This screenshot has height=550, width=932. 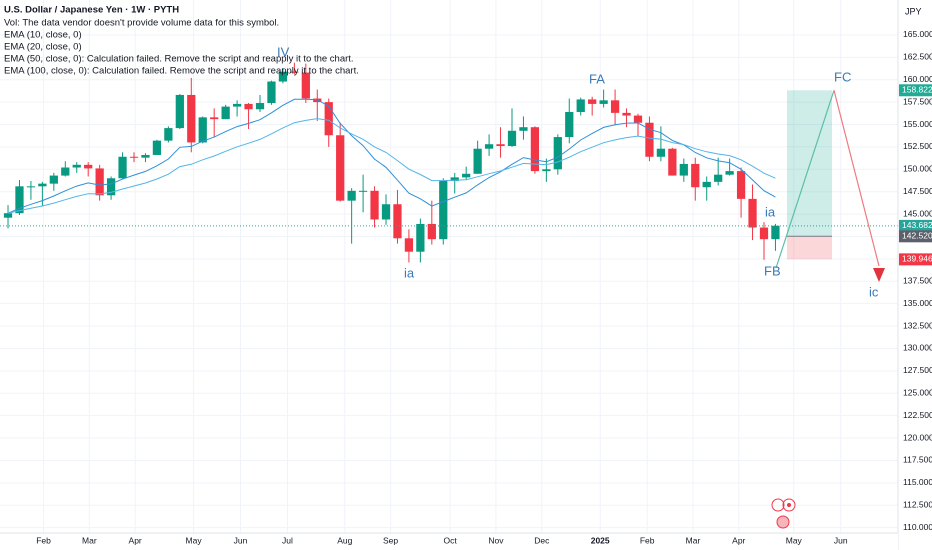 I want to click on y-tick-label: 135.000, so click(x=917, y=303).